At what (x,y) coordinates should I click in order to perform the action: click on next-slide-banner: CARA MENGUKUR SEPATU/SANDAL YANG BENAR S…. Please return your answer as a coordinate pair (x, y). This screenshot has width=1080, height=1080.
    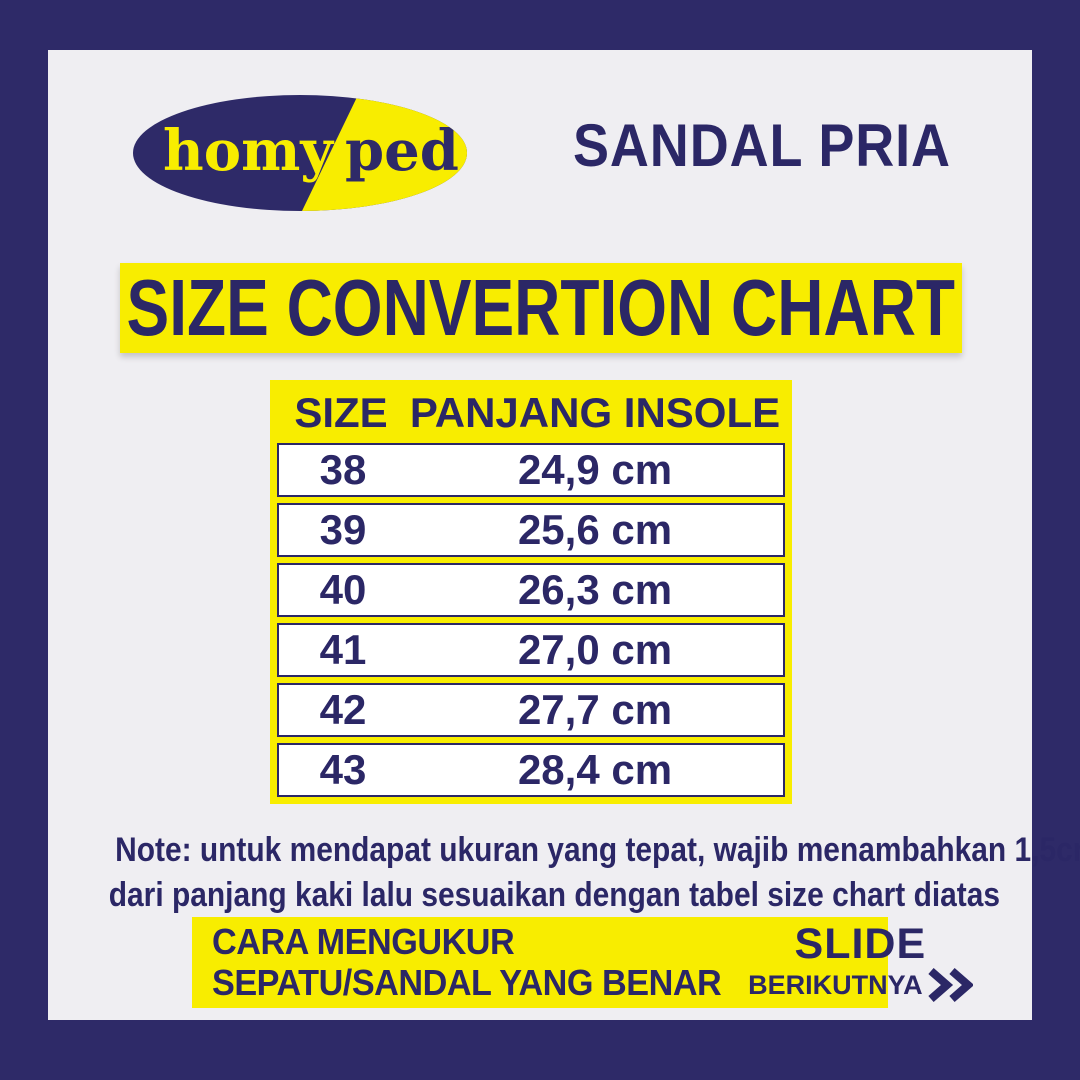
    Looking at the image, I should click on (582, 962).